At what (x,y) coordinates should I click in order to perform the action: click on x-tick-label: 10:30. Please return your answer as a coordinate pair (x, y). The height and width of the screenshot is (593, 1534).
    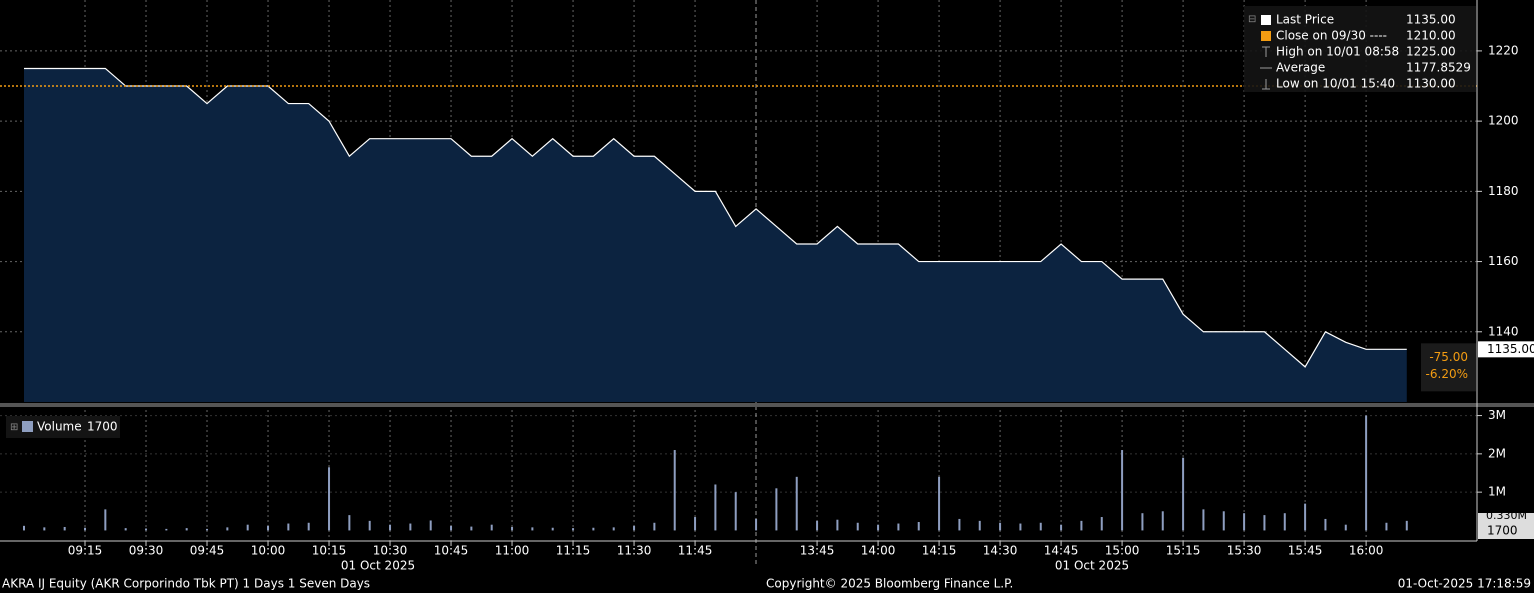
    Looking at the image, I should click on (390, 551).